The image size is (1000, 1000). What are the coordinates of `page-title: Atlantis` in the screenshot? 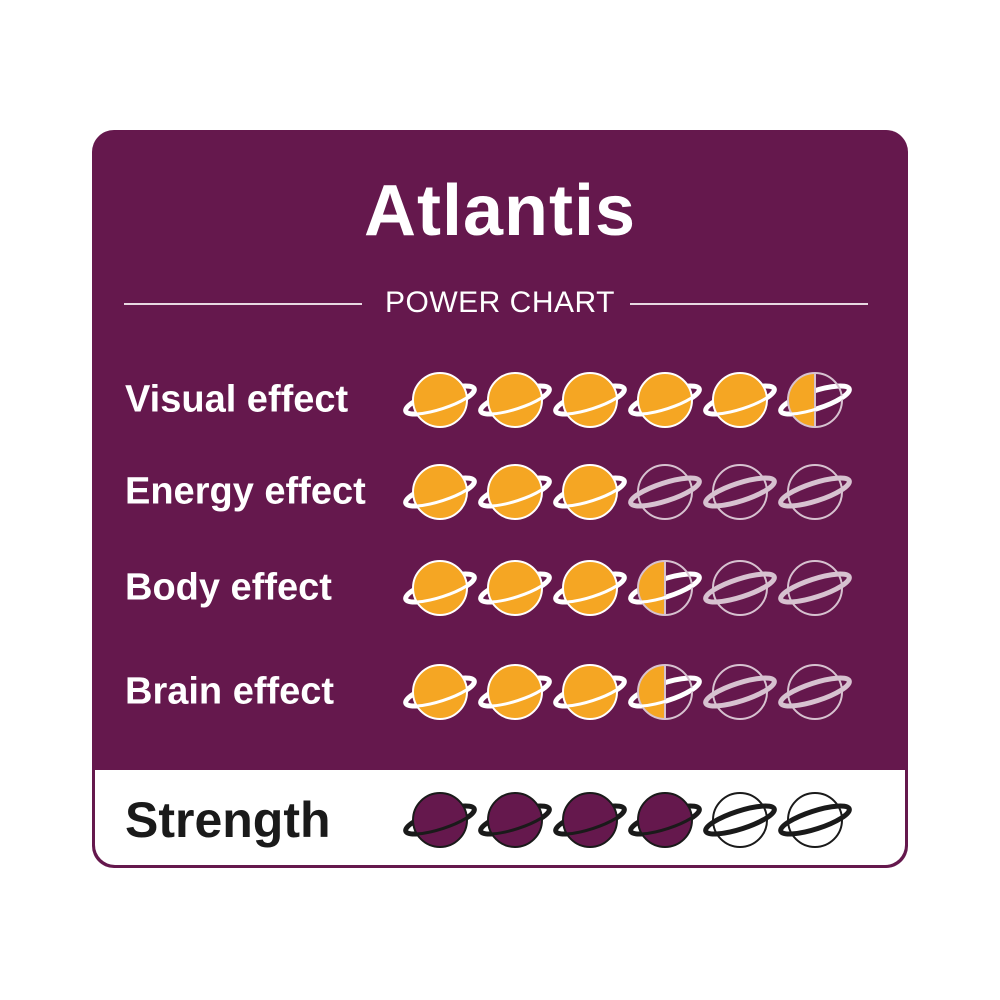 It's located at (500, 211).